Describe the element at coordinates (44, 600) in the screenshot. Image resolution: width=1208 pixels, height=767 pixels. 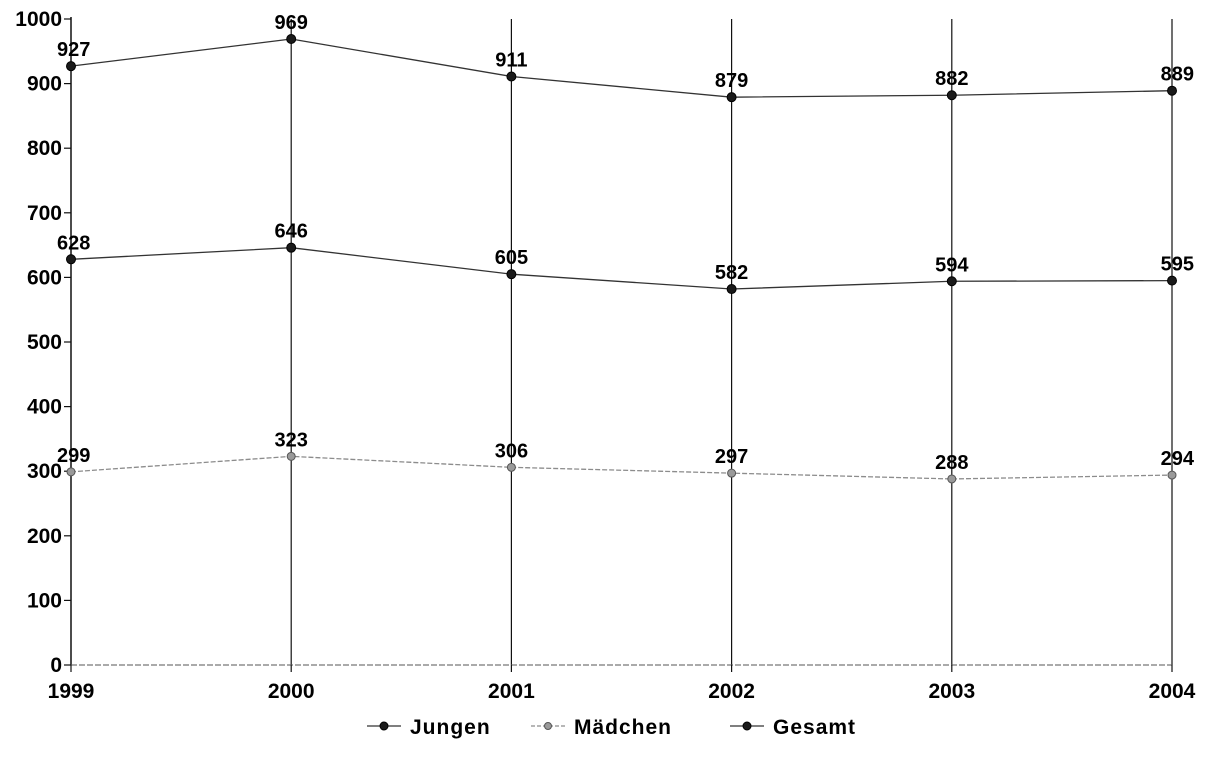
I see `y-tick-label: 100` at that location.